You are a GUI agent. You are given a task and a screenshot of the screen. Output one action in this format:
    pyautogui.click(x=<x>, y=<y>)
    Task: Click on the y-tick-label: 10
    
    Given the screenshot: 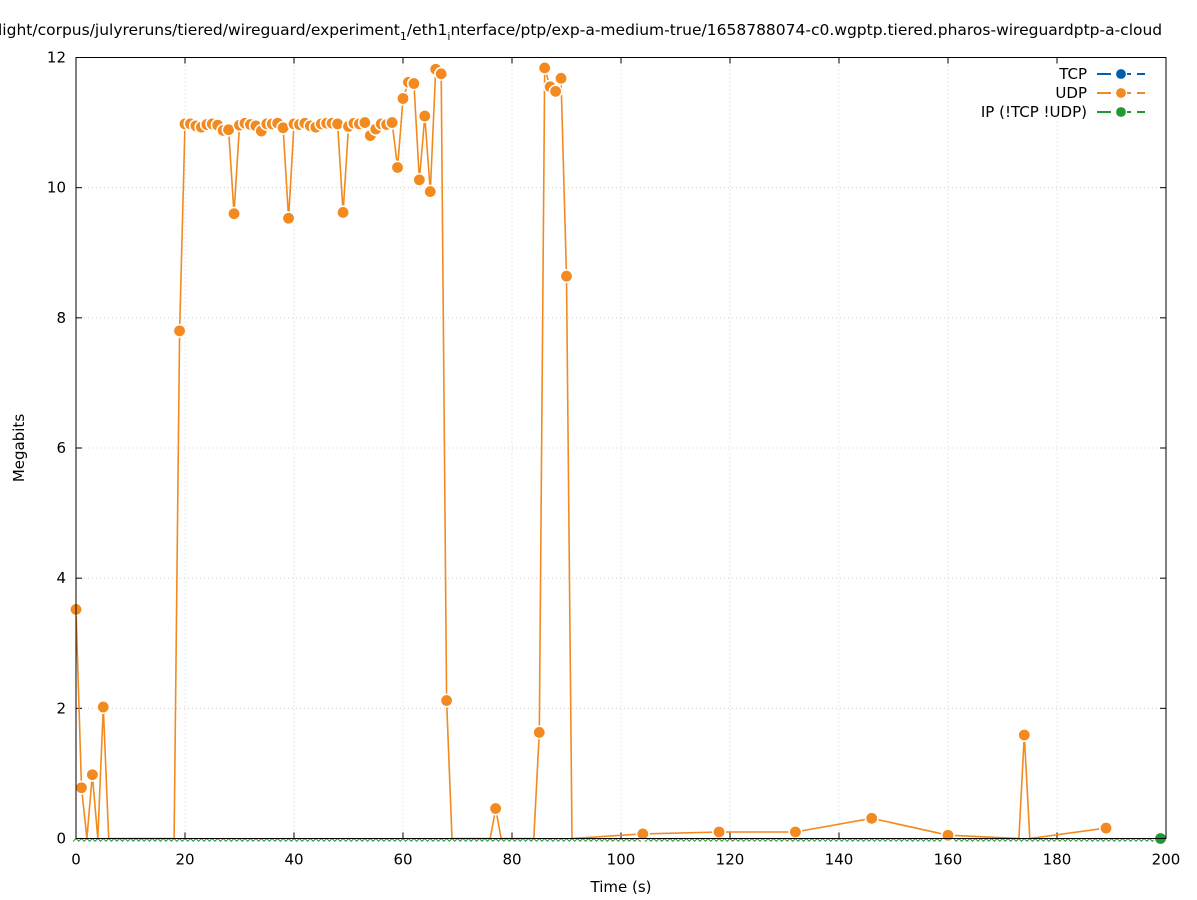 What is the action you would take?
    pyautogui.click(x=56, y=188)
    